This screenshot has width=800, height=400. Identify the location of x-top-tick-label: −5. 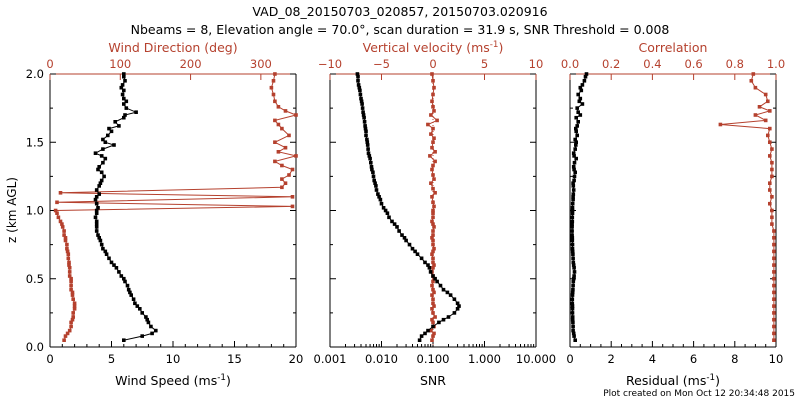
(381, 64).